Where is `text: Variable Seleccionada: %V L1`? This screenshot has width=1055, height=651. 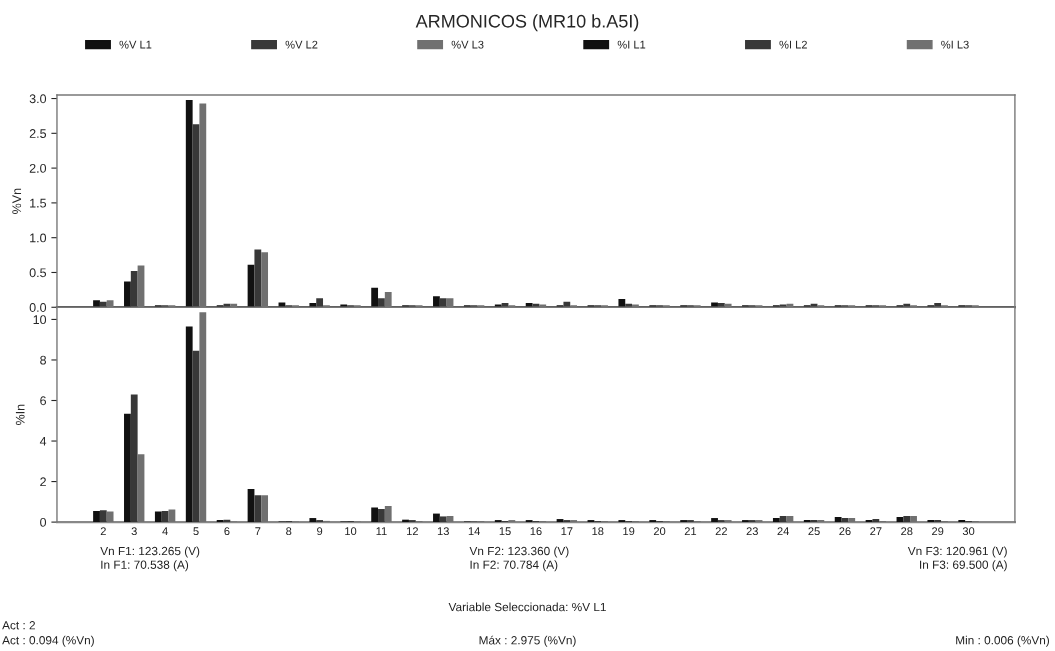 text: Variable Seleccionada: %V L1 is located at coordinates (527, 607).